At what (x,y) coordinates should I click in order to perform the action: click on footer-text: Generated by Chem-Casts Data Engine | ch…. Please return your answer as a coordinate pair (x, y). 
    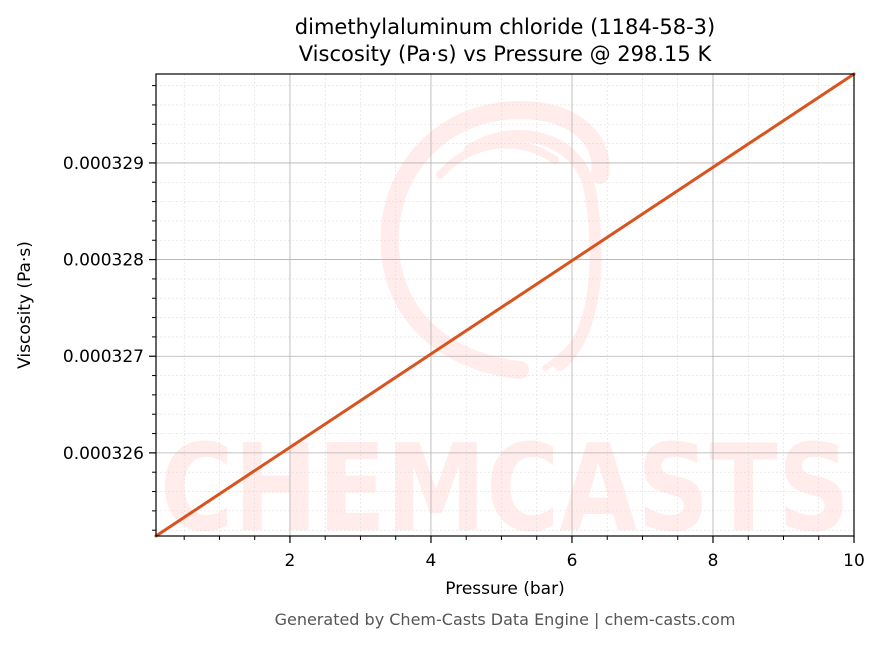
    Looking at the image, I should click on (505, 619).